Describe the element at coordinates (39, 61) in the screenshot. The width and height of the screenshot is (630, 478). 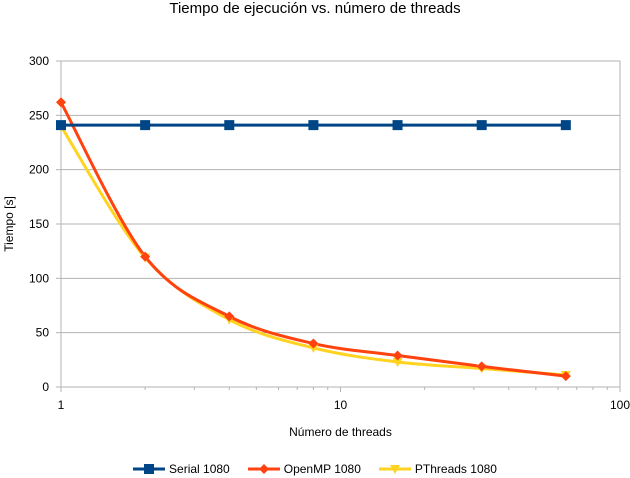
I see `y-tick-label: 300` at that location.